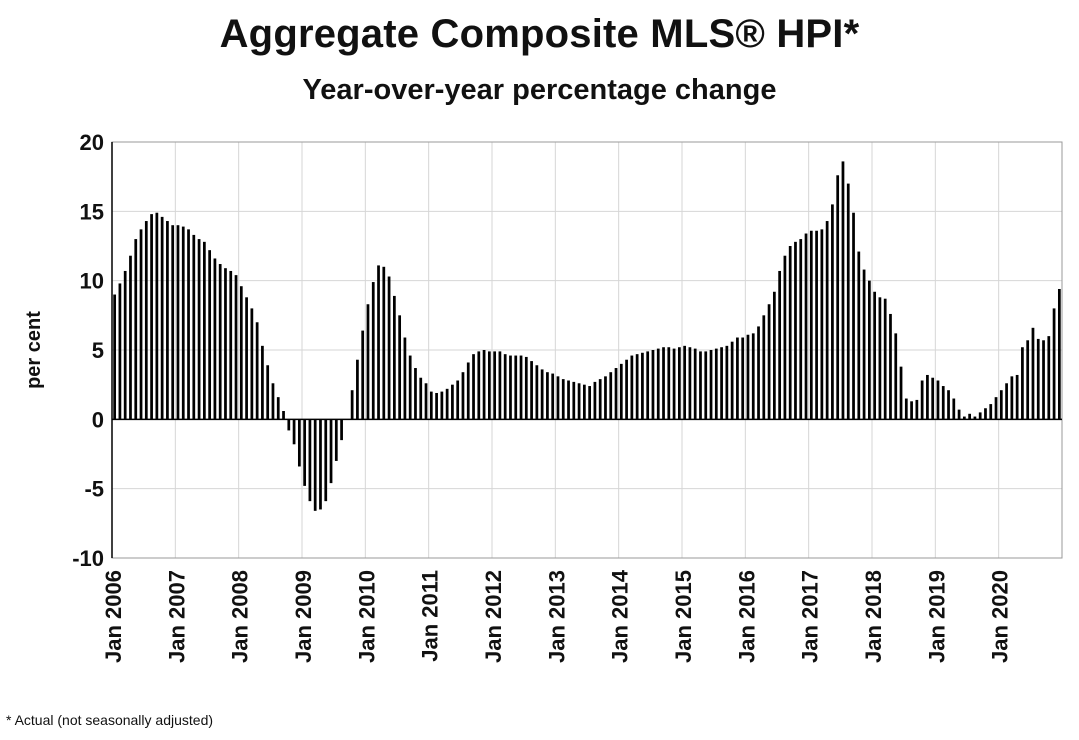  Describe the element at coordinates (240, 616) in the screenshot. I see `x-tick-label: Jan 2008` at that location.